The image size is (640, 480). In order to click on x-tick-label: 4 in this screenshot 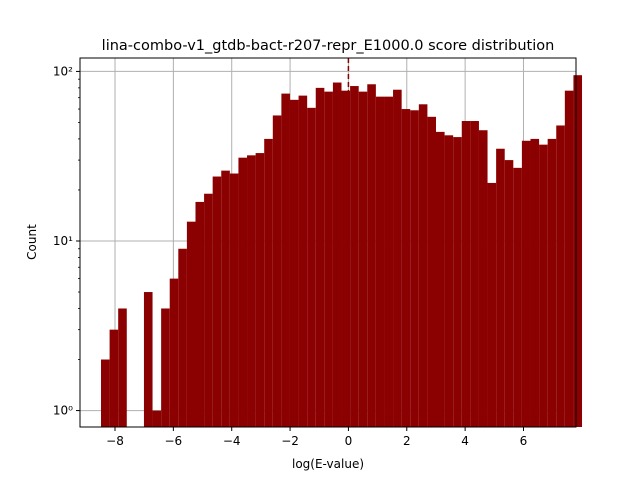, I will do `click(465, 441)`.